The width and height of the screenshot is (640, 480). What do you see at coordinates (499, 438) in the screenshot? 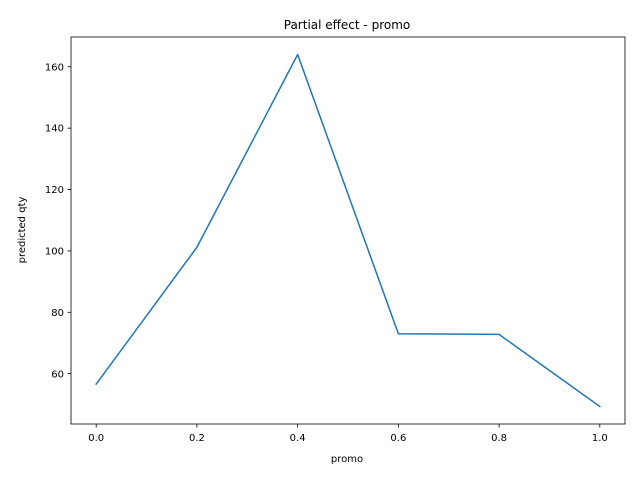
I see `x-tick-label: 0.8` at bounding box center [499, 438].